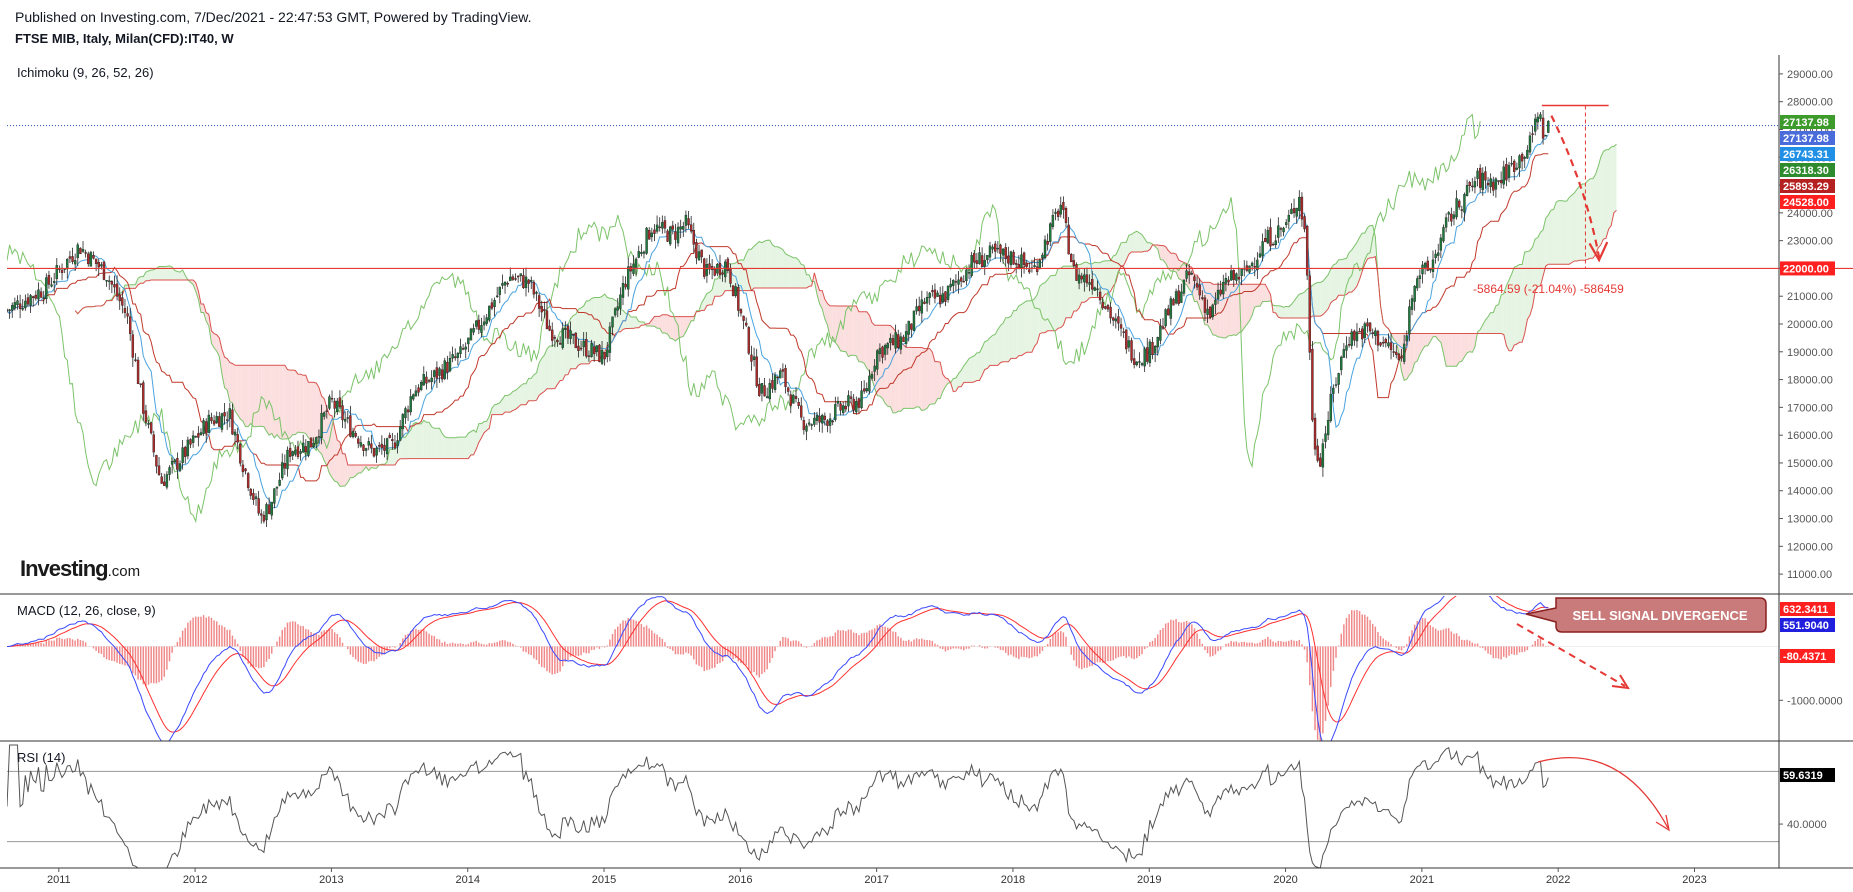 This screenshot has width=1853, height=892. I want to click on macd-value-tag-text: -80.4371, so click(1804, 657).